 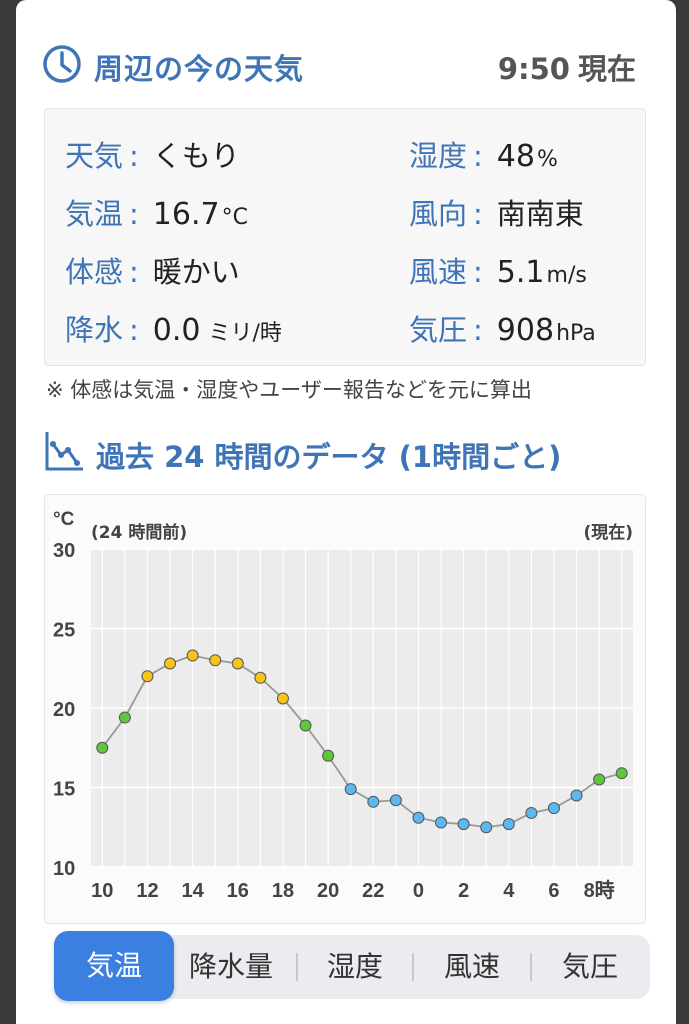 I want to click on x-tick-label: 2, so click(x=463, y=891).